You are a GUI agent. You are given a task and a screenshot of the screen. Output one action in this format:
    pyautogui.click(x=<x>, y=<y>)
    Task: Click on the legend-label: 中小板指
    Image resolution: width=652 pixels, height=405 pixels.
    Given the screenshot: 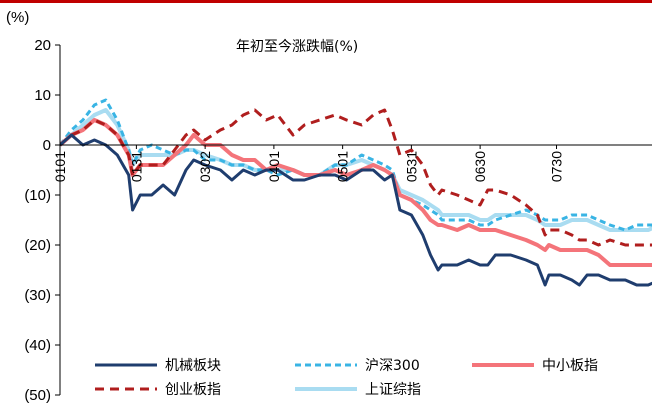 What is the action you would take?
    pyautogui.click(x=570, y=366)
    